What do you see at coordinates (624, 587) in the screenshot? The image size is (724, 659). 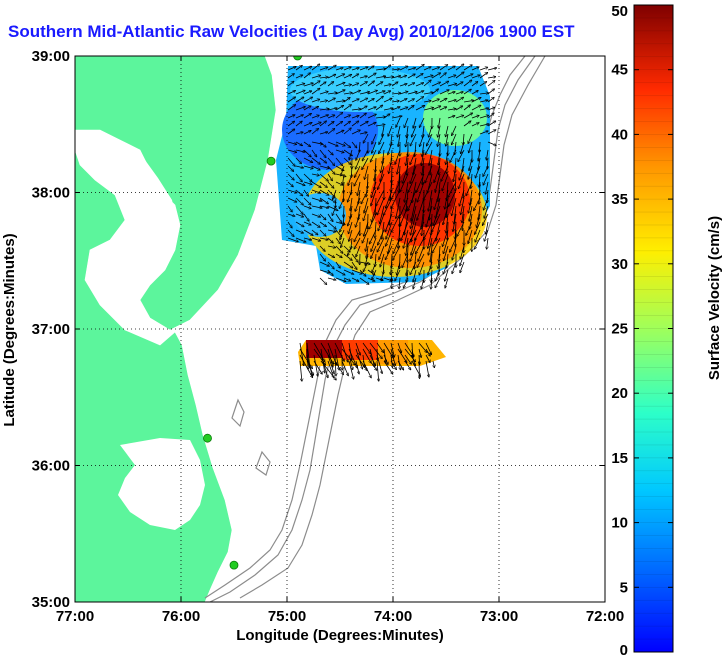 I see `colorbar-tick-label: 5` at bounding box center [624, 587].